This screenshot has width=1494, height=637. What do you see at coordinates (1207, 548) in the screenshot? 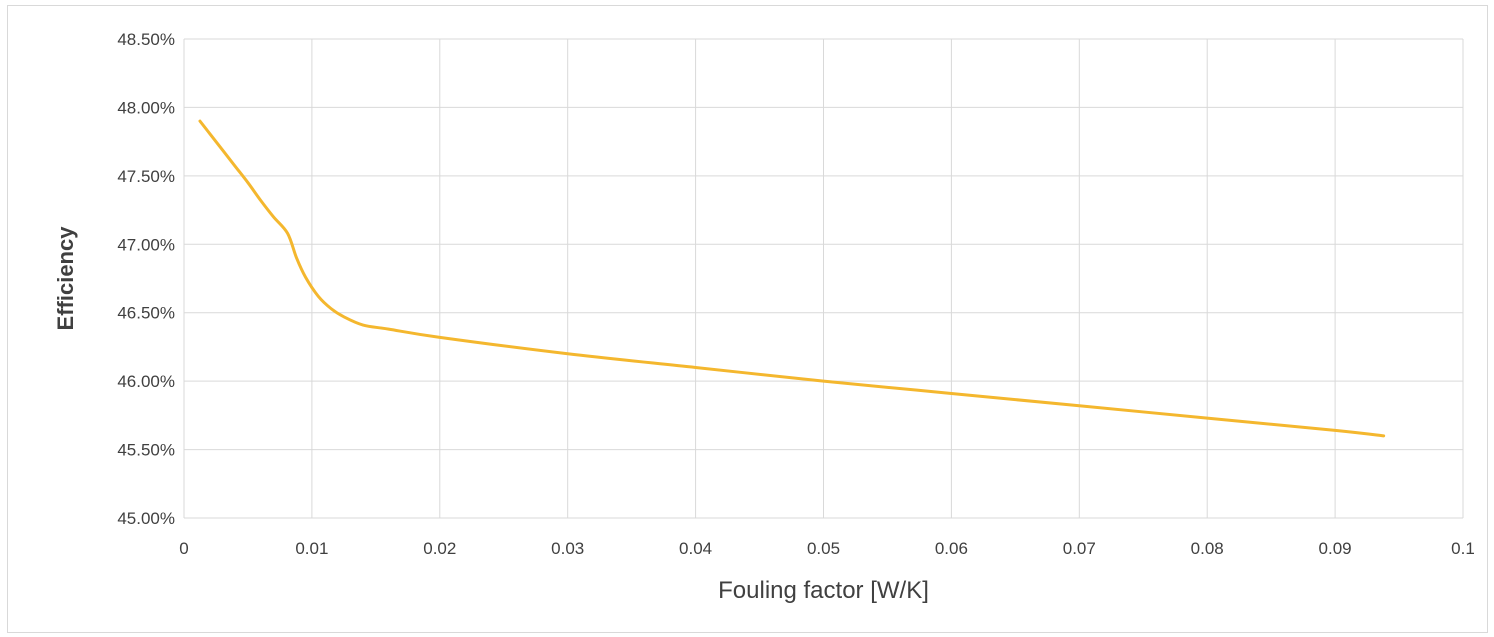
I see `x-tick-label: 0.08` at bounding box center [1207, 548].